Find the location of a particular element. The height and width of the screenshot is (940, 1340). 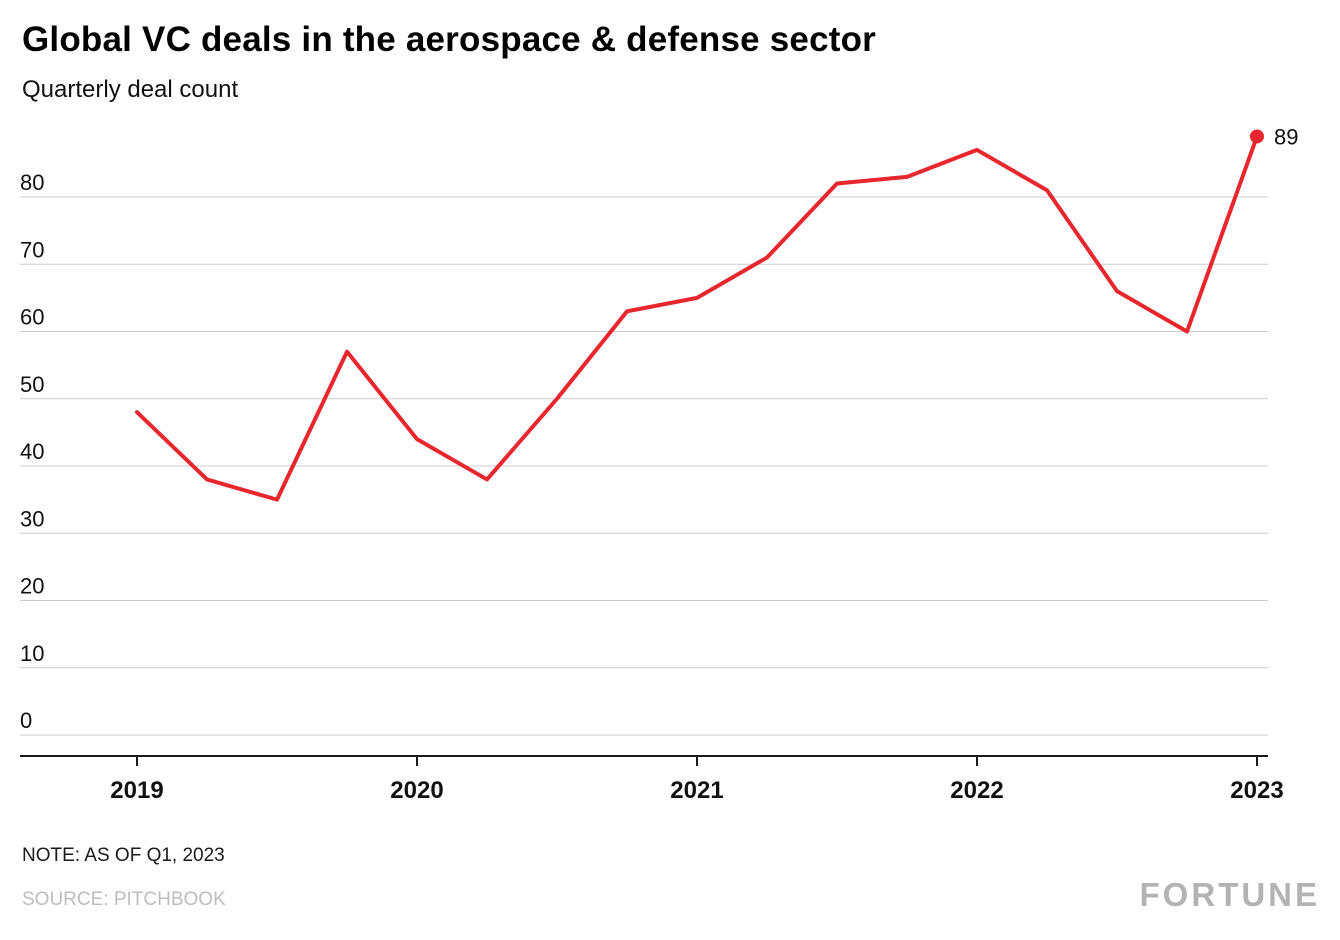

x-axis-label: 2020 is located at coordinates (416, 790).